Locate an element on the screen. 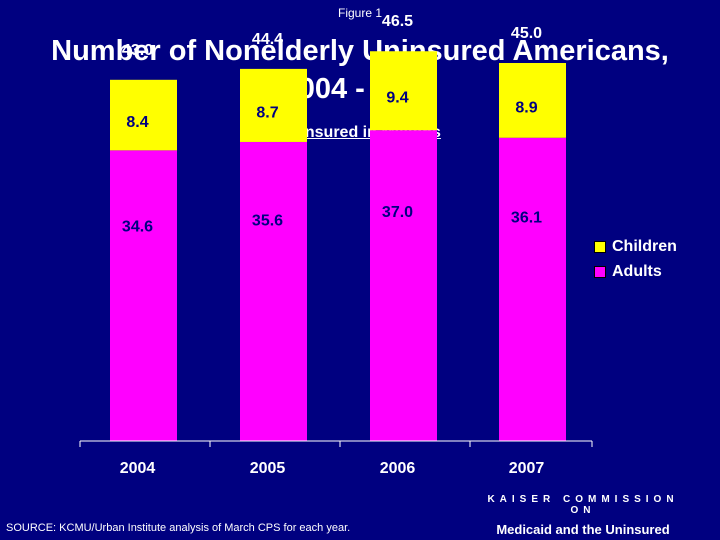  figure-label: Figure 1 is located at coordinates (360, 13).